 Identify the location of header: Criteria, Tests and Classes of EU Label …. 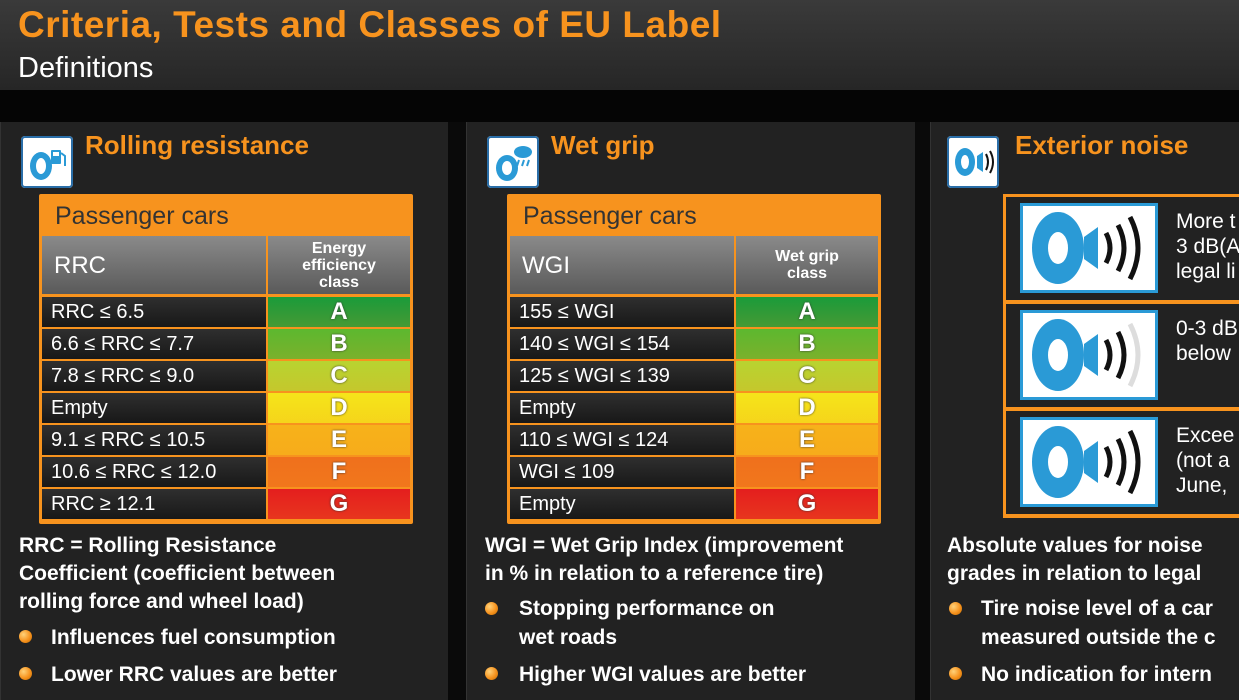
(619, 45).